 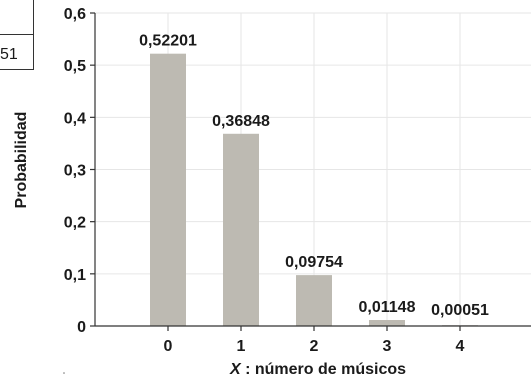 What do you see at coordinates (168, 346) in the screenshot?
I see `x-tick-label: 0` at bounding box center [168, 346].